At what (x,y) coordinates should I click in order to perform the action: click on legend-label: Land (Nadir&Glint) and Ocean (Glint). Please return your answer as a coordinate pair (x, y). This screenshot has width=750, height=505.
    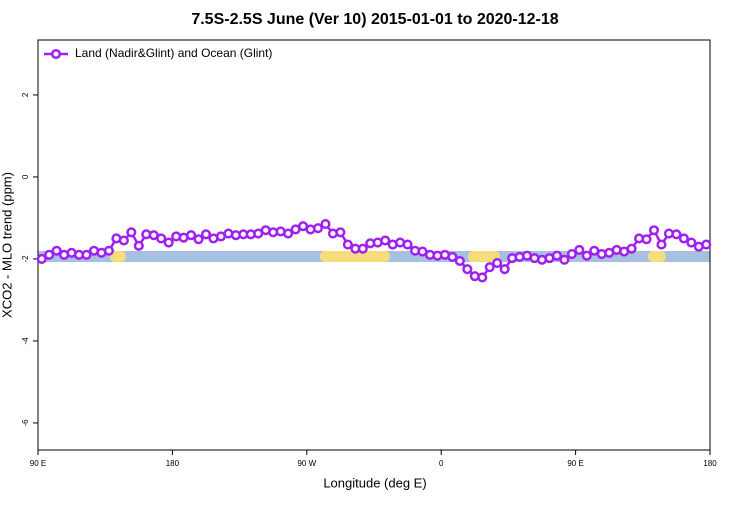
    Looking at the image, I should click on (173, 53).